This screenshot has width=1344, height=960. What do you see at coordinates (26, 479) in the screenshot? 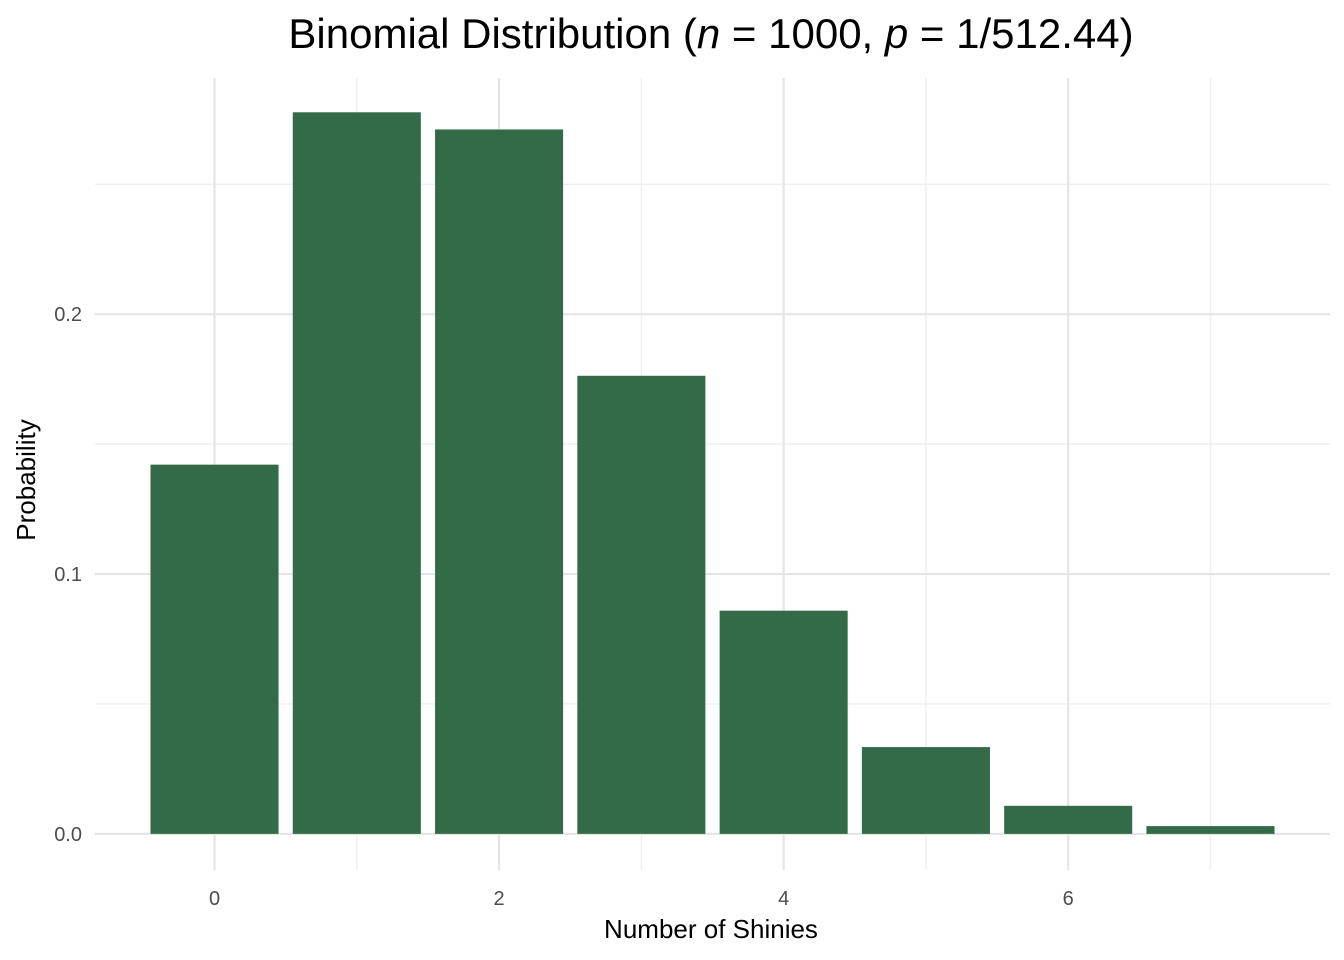
I see `y-axis-title: Probability` at bounding box center [26, 479].